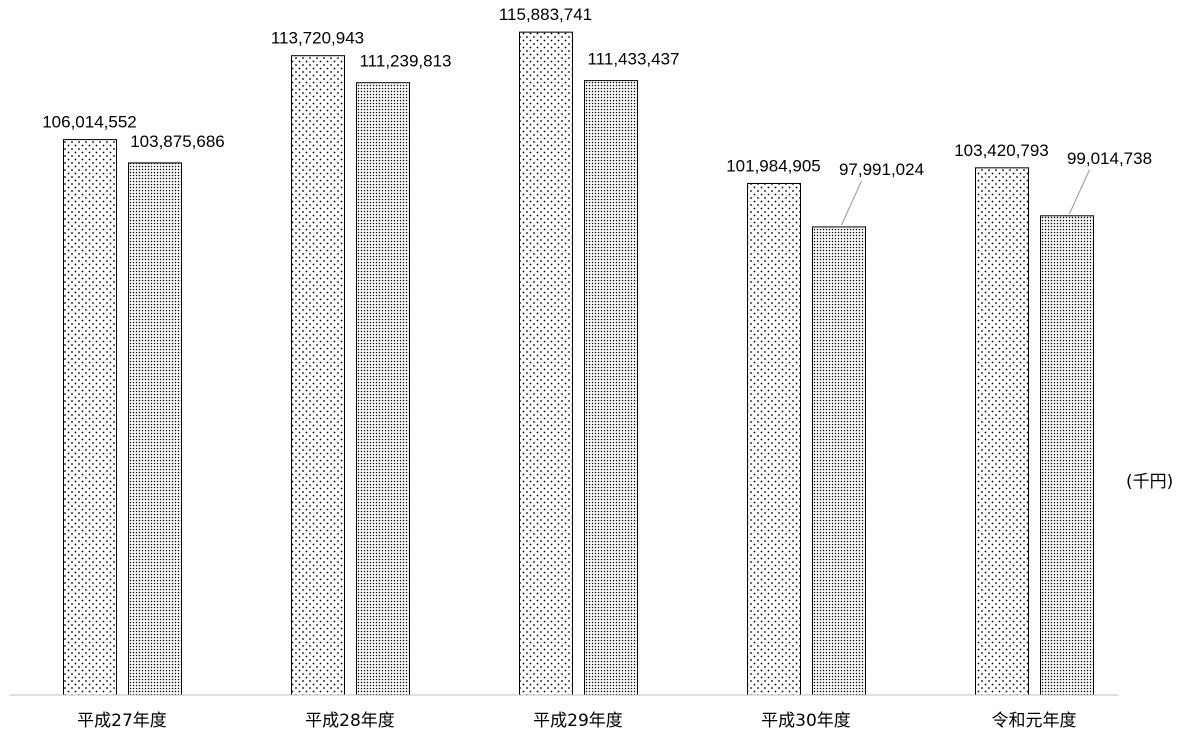 The image size is (1189, 735). I want to click on unit-label: (千円), so click(1149, 482).